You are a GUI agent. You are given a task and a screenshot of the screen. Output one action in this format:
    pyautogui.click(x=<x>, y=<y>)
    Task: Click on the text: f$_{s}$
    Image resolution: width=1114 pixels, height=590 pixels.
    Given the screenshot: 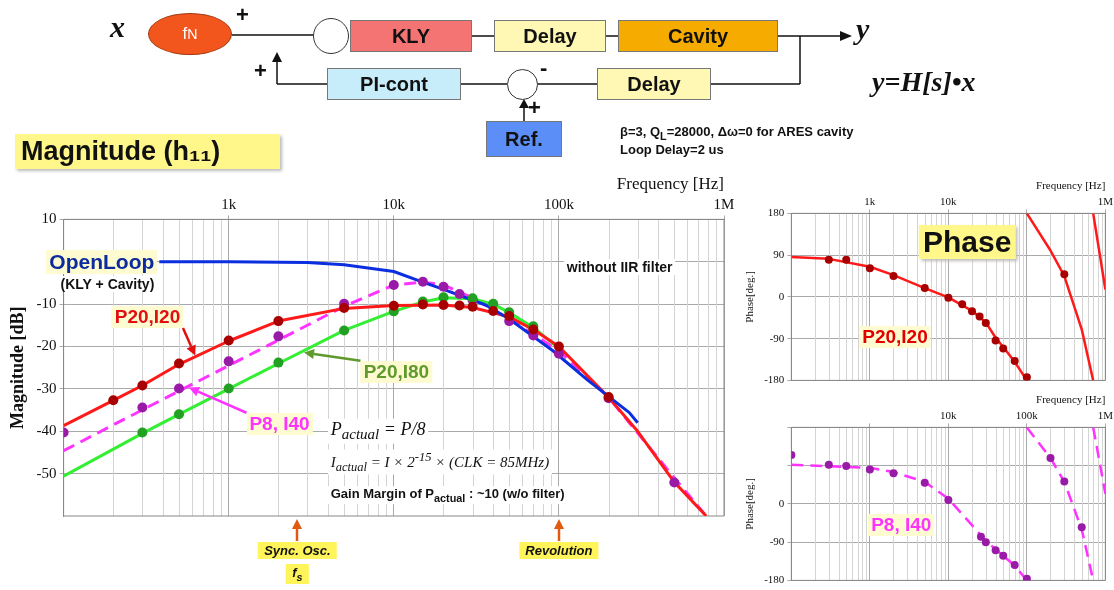 What is the action you would take?
    pyautogui.click(x=297, y=574)
    